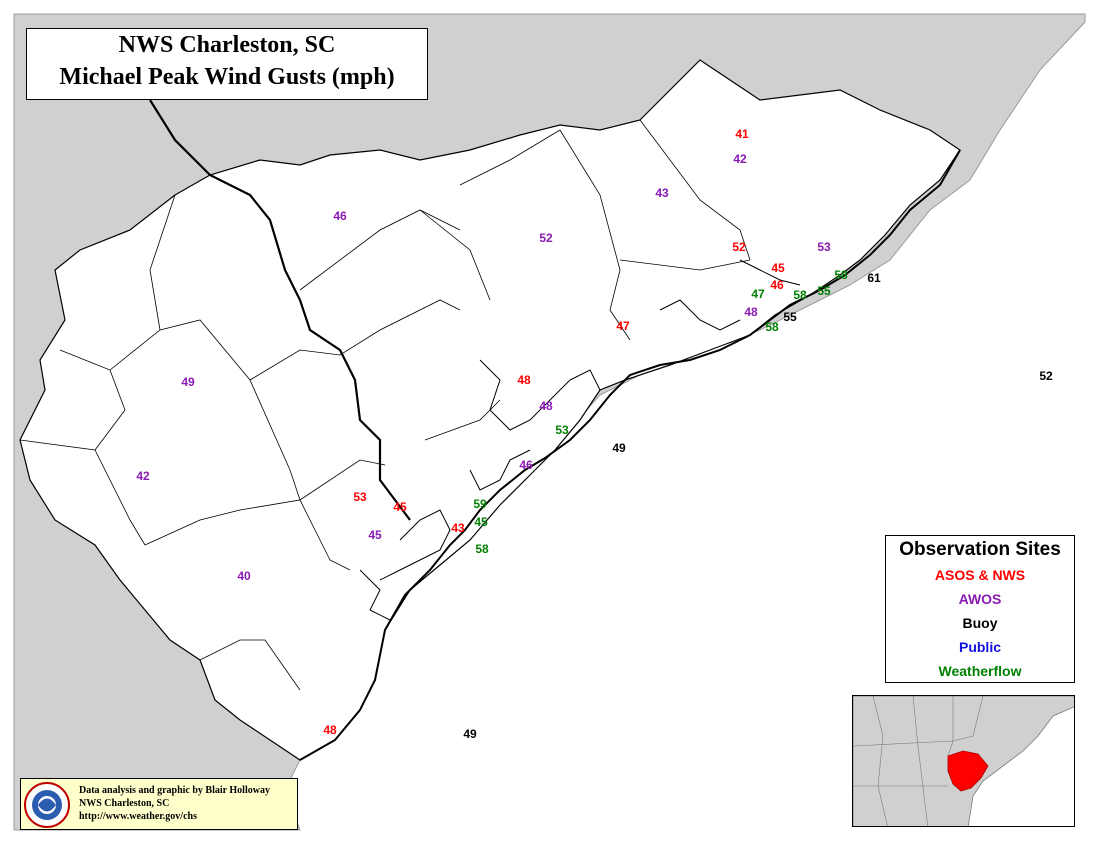 The image size is (1100, 850). What do you see at coordinates (980, 599) in the screenshot?
I see `legend-item-awos: AWOS` at bounding box center [980, 599].